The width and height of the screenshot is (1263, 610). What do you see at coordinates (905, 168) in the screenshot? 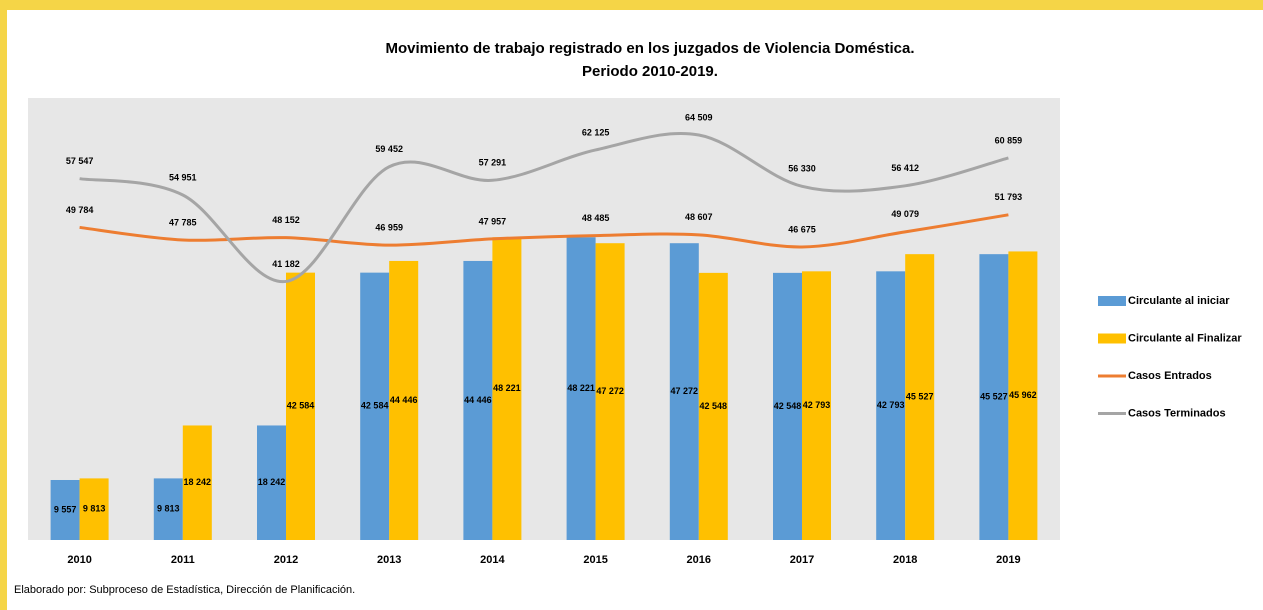
I see `line-value-label: 56 412` at bounding box center [905, 168].